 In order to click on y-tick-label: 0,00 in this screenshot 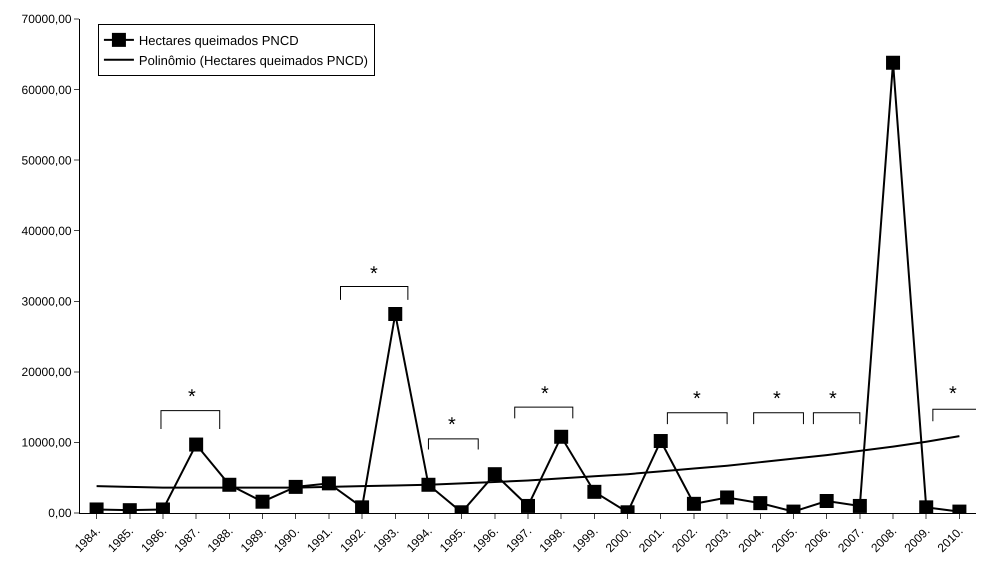, I will do `click(60, 513)`.